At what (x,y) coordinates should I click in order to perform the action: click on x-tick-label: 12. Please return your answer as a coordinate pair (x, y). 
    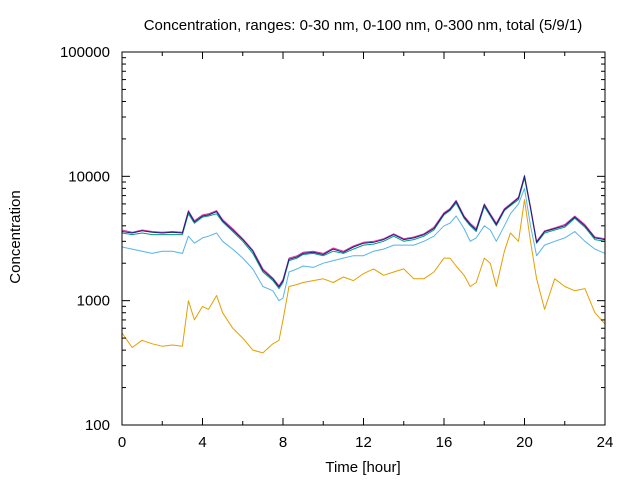
    Looking at the image, I should click on (363, 442).